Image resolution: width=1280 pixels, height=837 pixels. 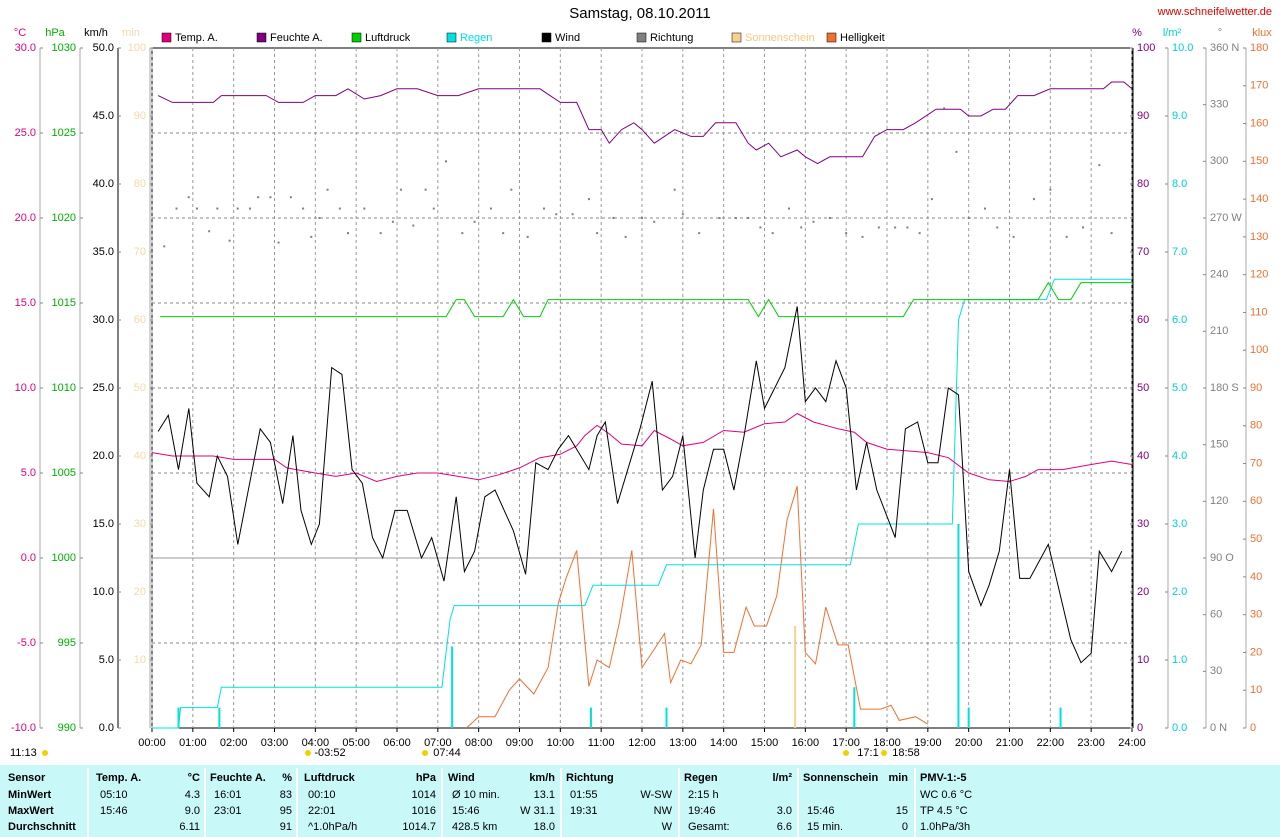 I want to click on y-tick-label: 90 O, so click(x=1222, y=558).